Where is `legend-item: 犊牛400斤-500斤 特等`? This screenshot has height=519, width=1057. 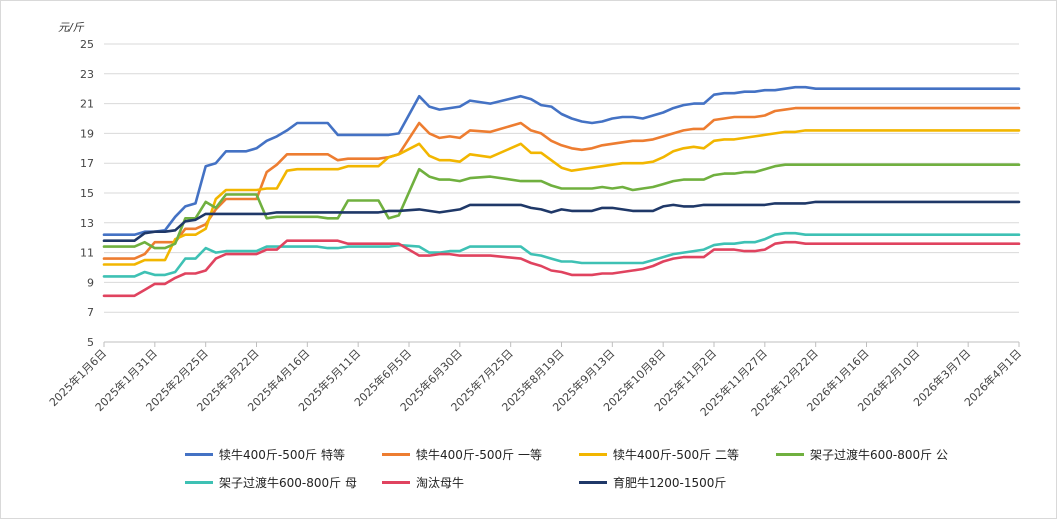
legend-item: 犊牛400斤-500斤 特等 is located at coordinates (265, 454).